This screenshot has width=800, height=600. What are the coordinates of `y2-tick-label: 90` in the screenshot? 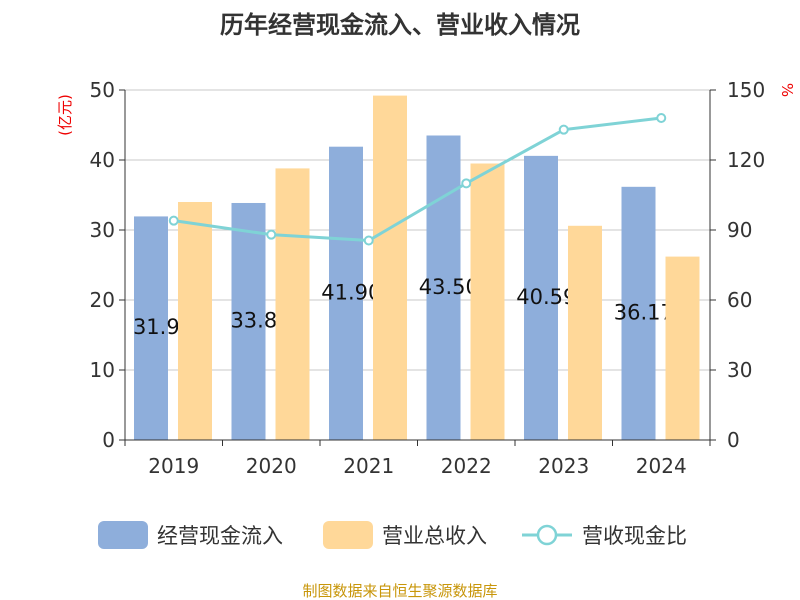 It's located at (739, 230).